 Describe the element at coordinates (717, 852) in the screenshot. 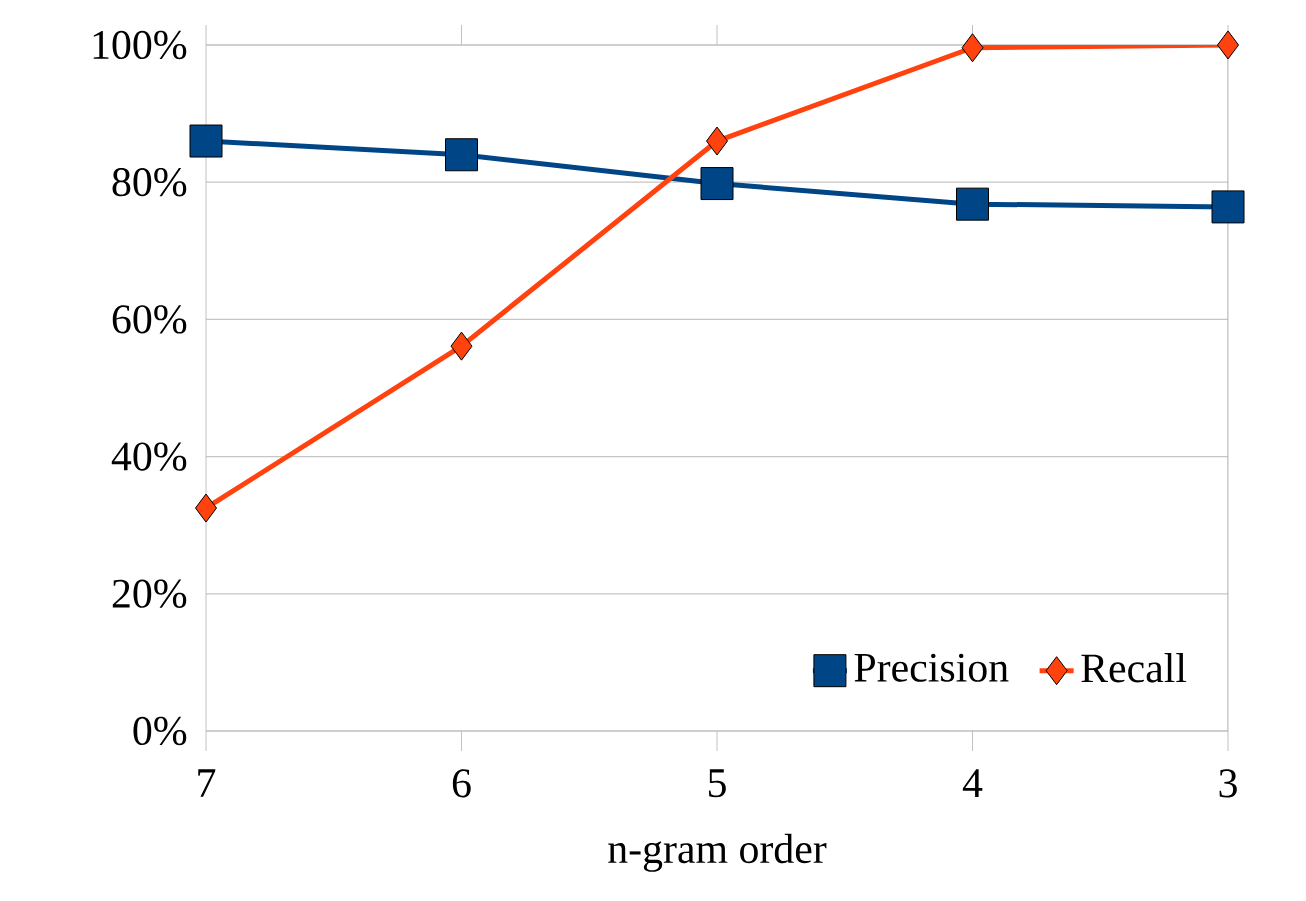

I see `x-axis-title: n-gram order` at that location.